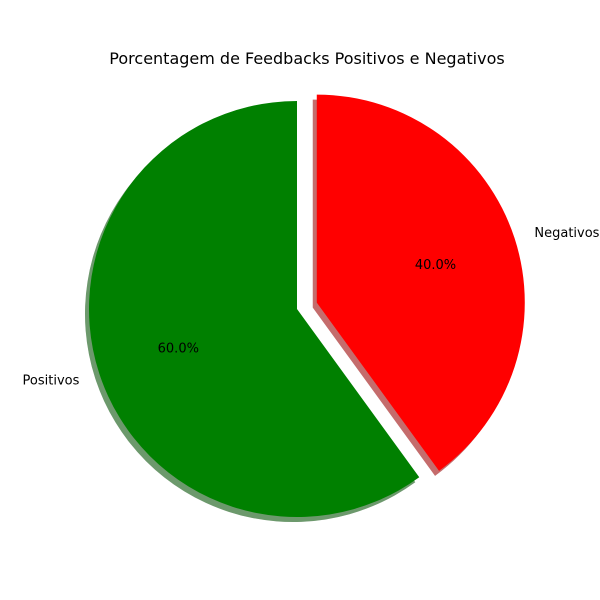  What do you see at coordinates (435, 265) in the screenshot?
I see `slice-percent-negativos: 40.0%` at bounding box center [435, 265].